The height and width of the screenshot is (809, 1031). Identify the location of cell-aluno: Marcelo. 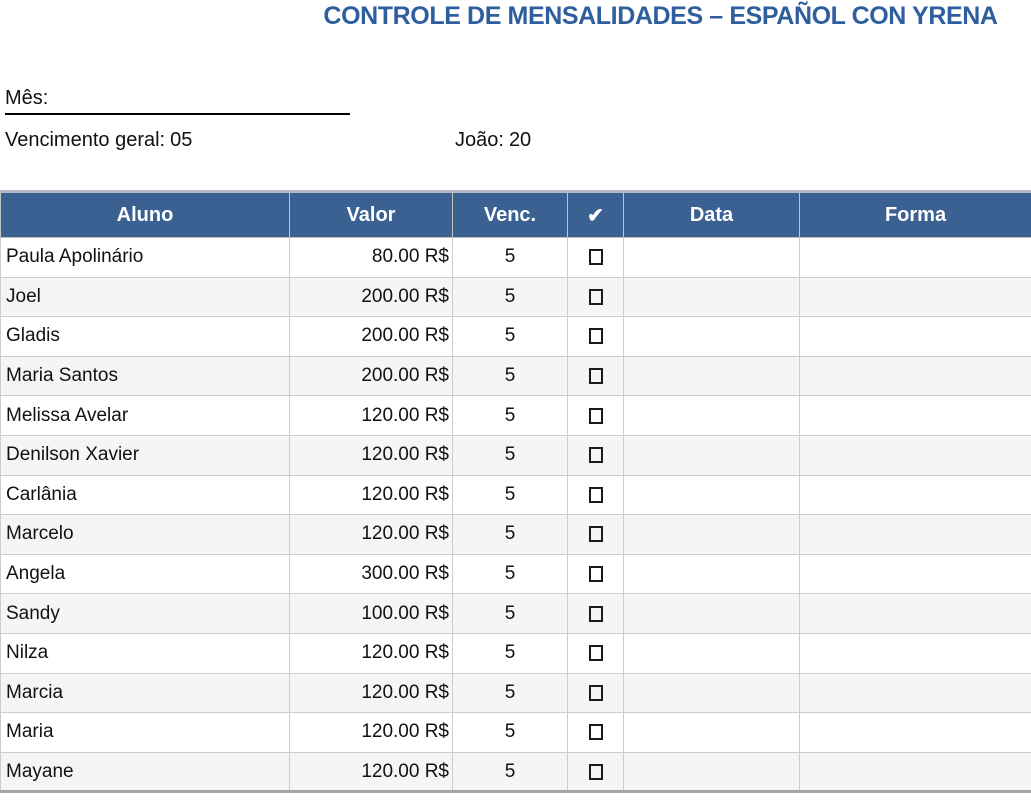
(145, 534).